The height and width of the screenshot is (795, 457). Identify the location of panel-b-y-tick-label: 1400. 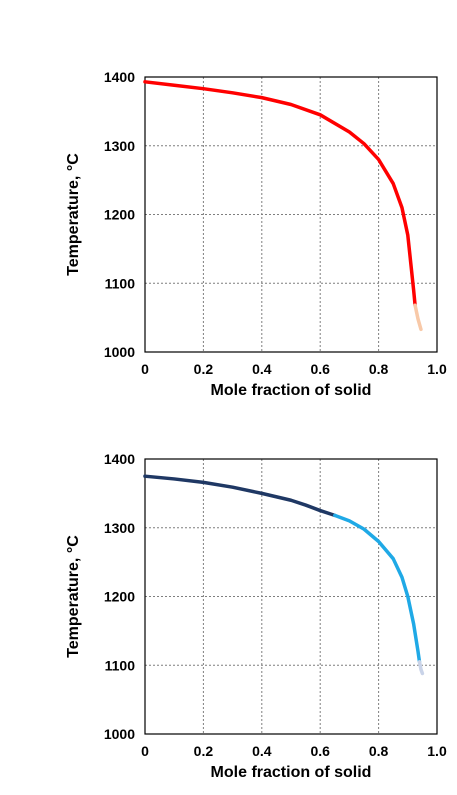
(119, 459).